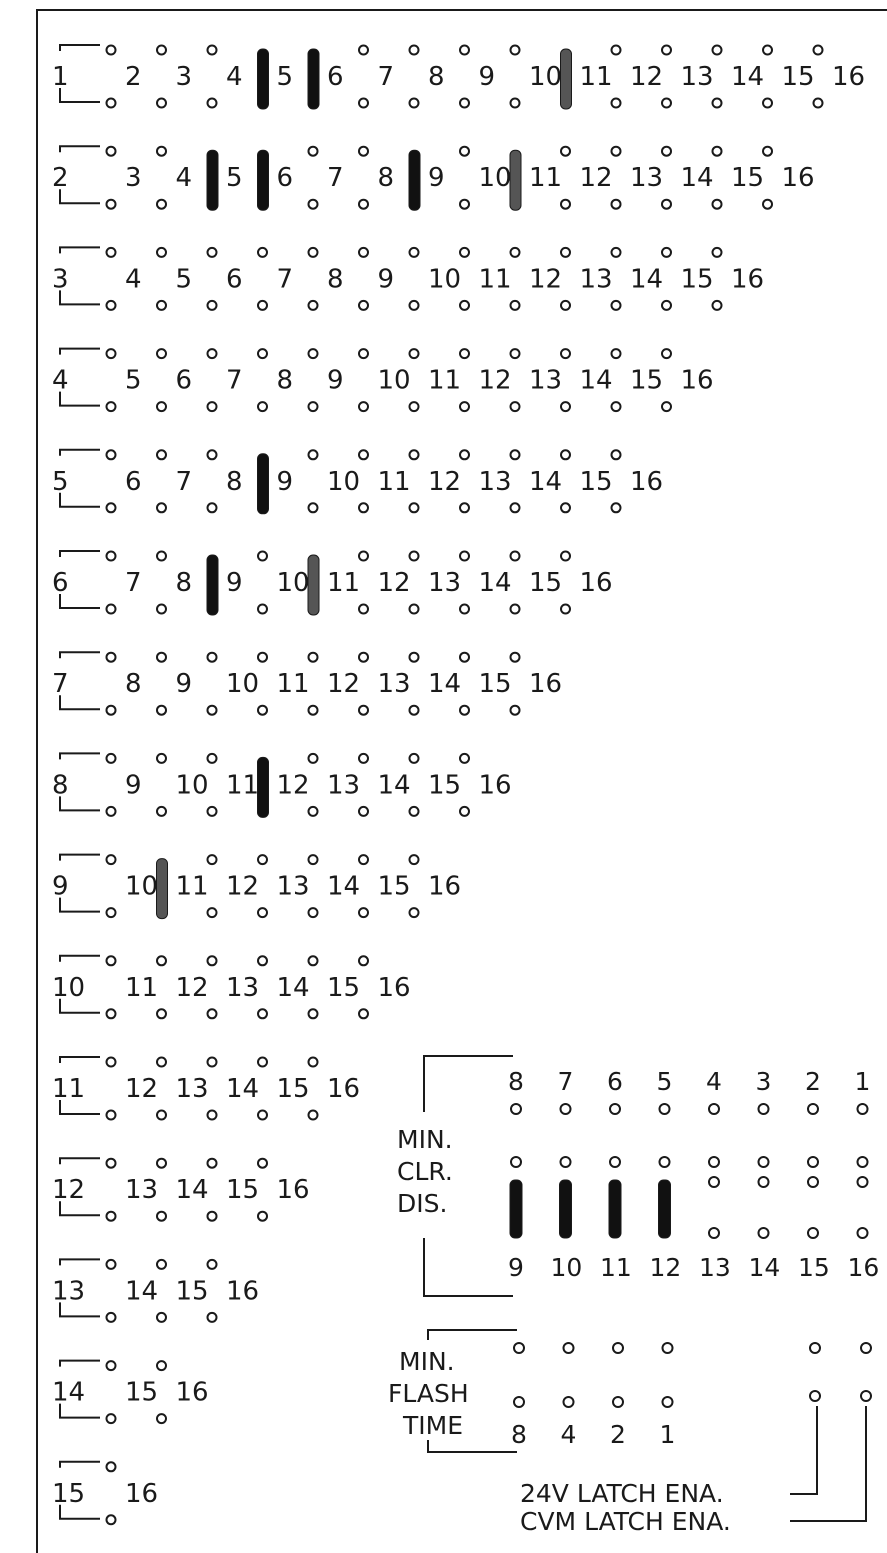 The height and width of the screenshot is (1553, 887). Describe the element at coordinates (714, 1081) in the screenshot. I see `clr-top-number-4: 4` at that location.